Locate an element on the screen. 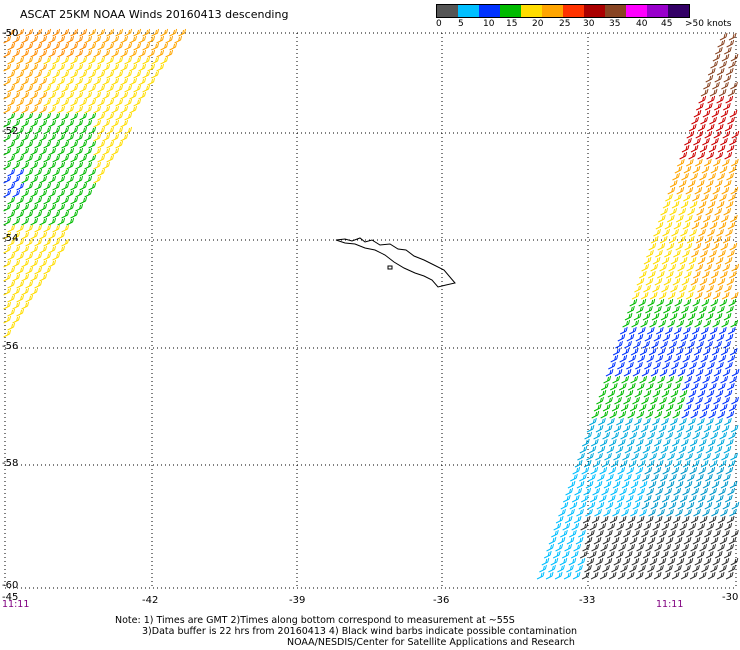 This screenshot has width=740, height=650. legend-label: >50 knots is located at coordinates (708, 24).